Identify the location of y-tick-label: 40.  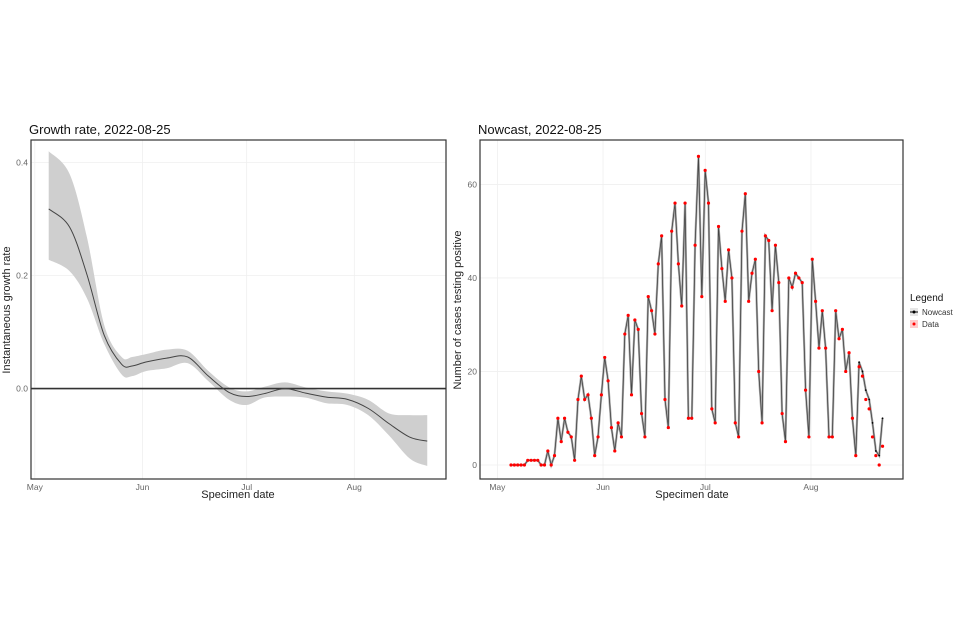
(473, 278).